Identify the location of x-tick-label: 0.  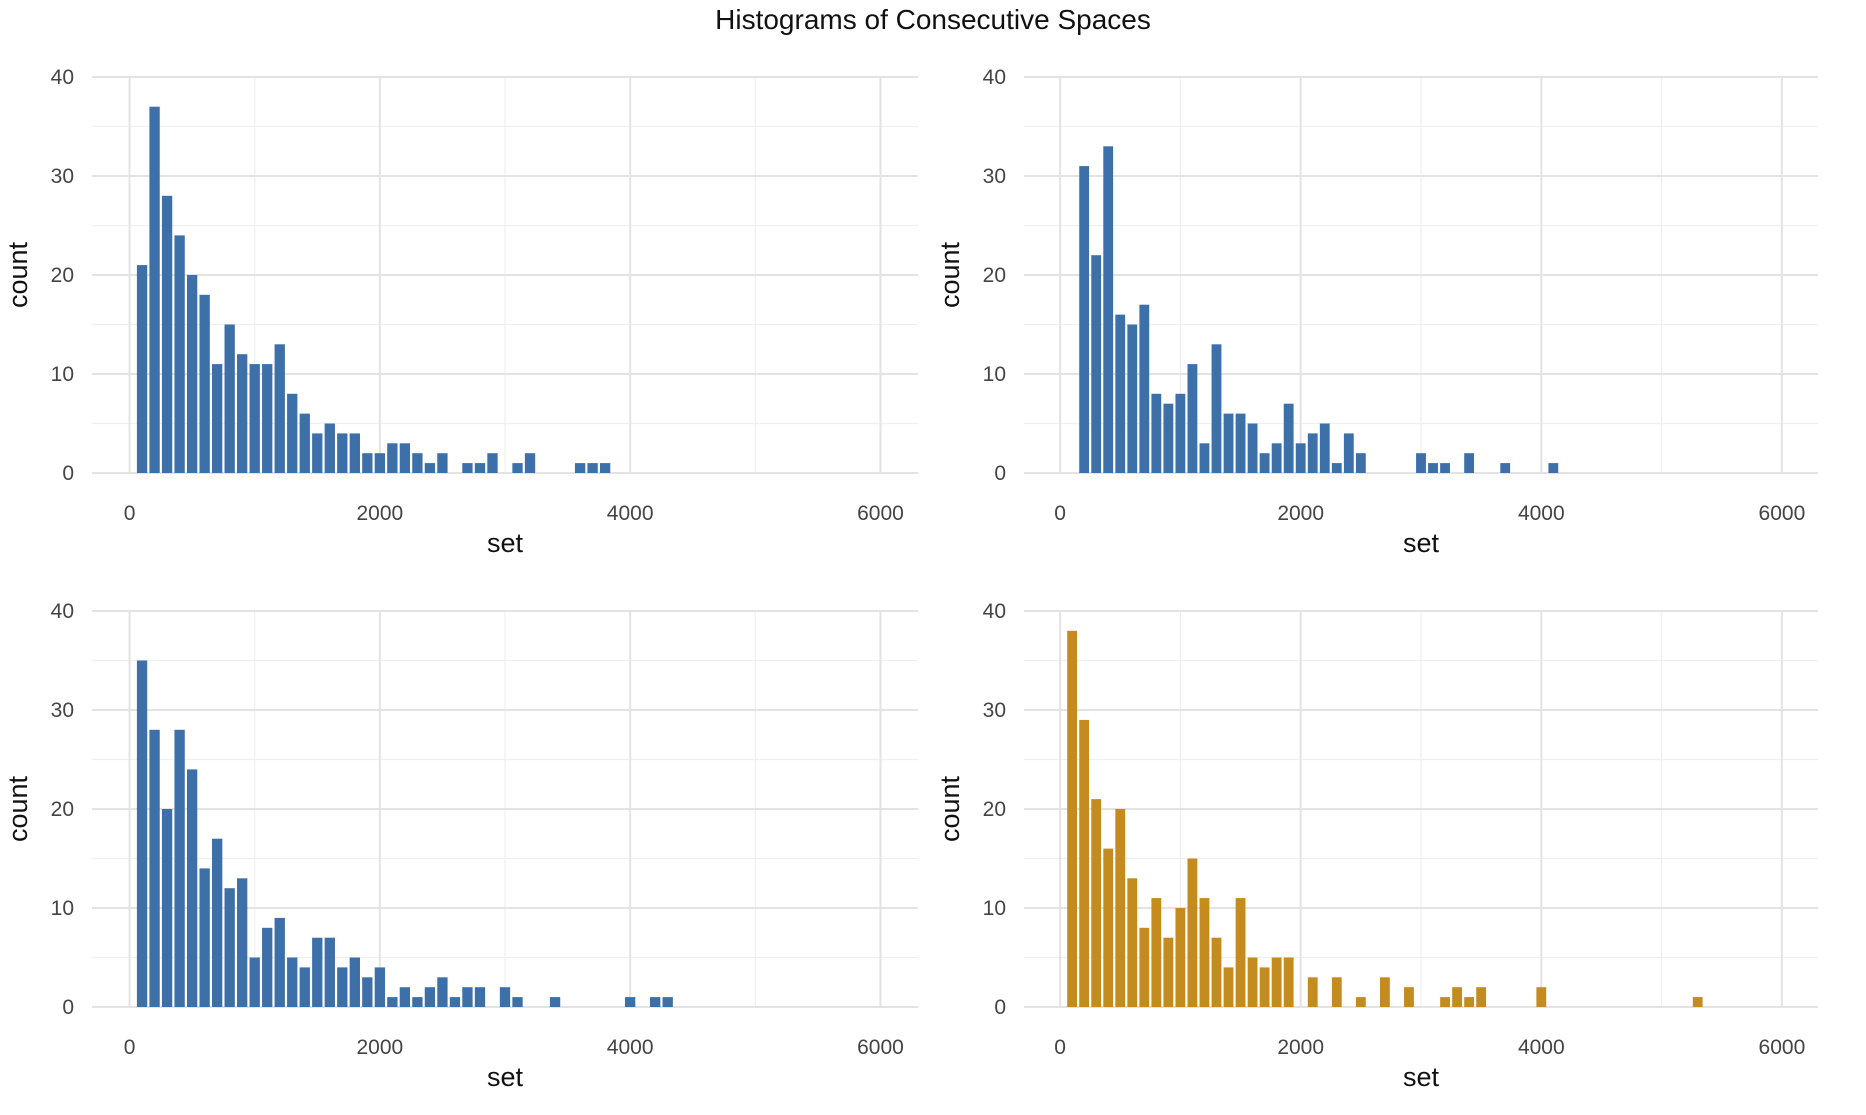
(130, 513).